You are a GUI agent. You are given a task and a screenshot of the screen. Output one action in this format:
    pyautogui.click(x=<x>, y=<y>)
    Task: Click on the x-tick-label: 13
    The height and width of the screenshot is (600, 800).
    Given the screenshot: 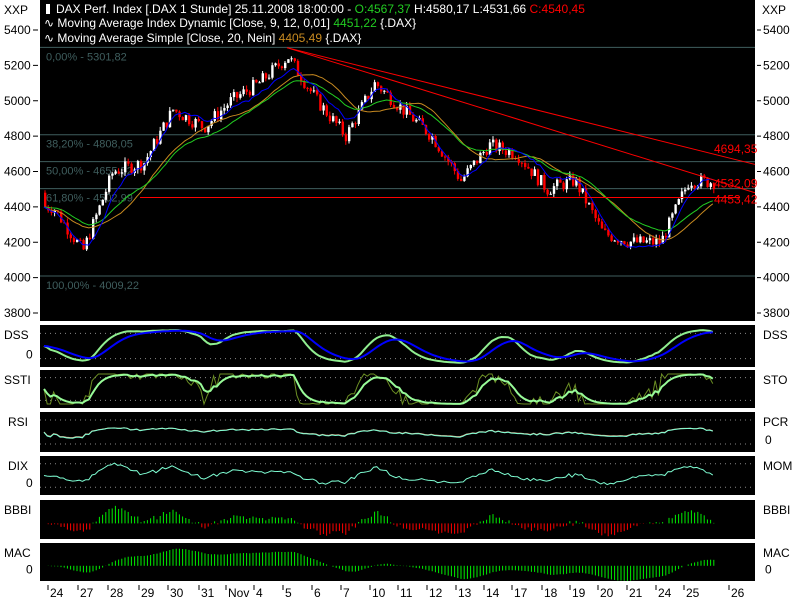 What is the action you would take?
    pyautogui.click(x=465, y=593)
    